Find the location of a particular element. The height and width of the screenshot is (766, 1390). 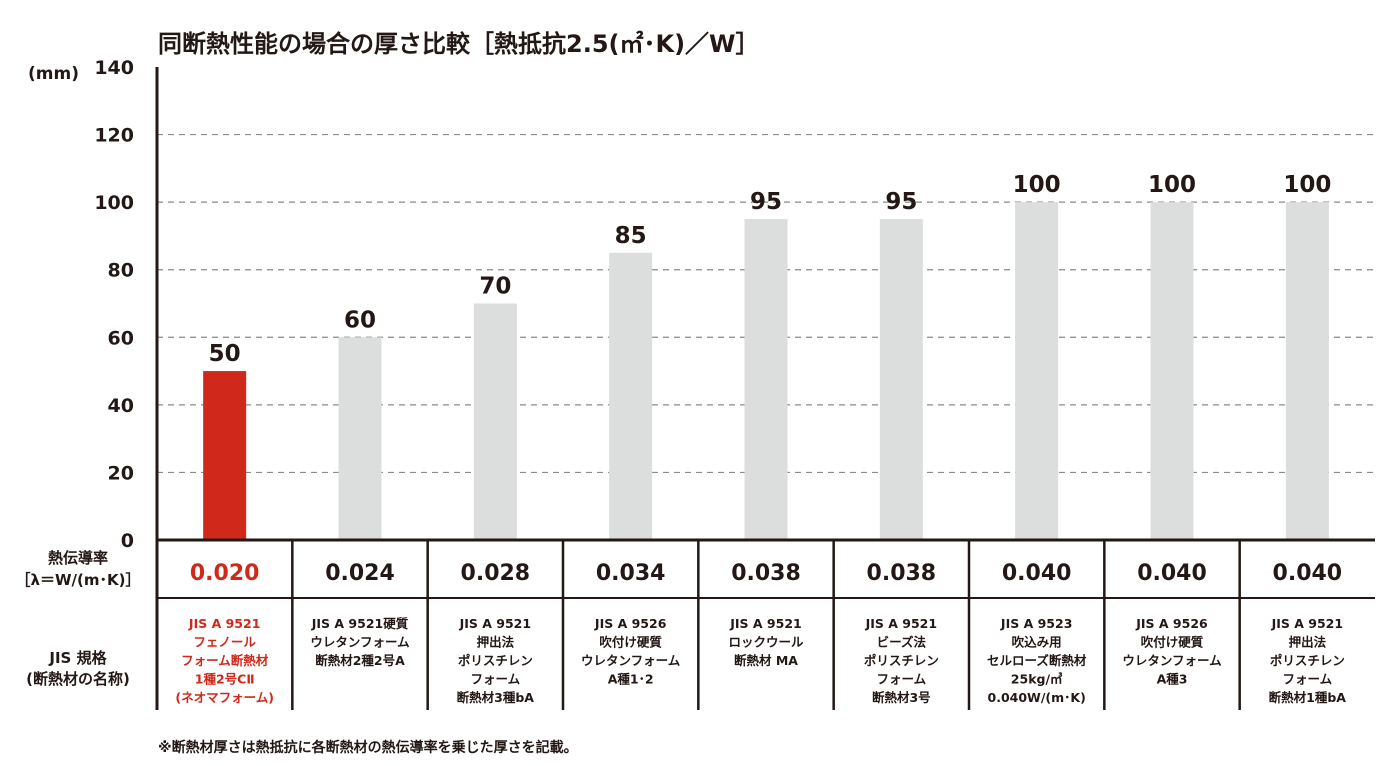

conductivity-value: 0.034 is located at coordinates (631, 573).